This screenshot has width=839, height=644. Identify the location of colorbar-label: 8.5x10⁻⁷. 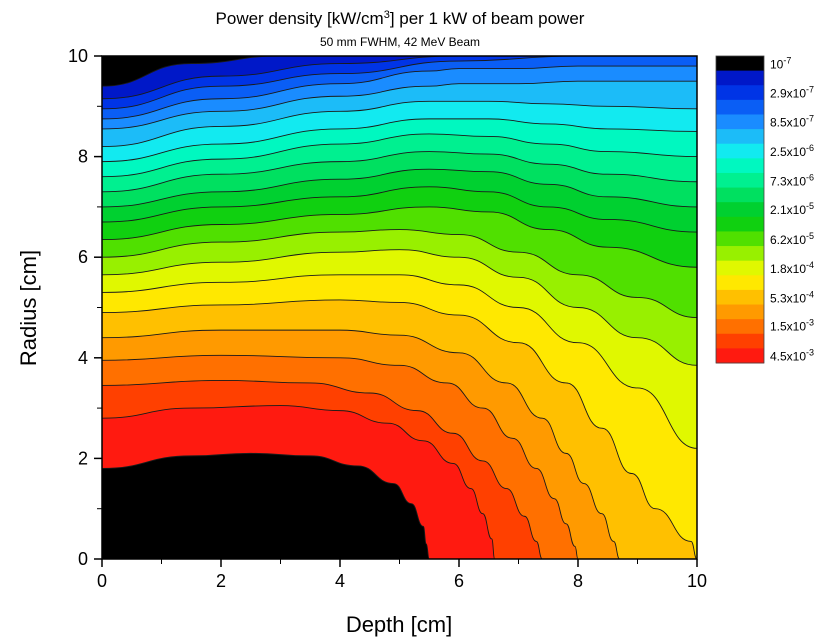
(792, 122).